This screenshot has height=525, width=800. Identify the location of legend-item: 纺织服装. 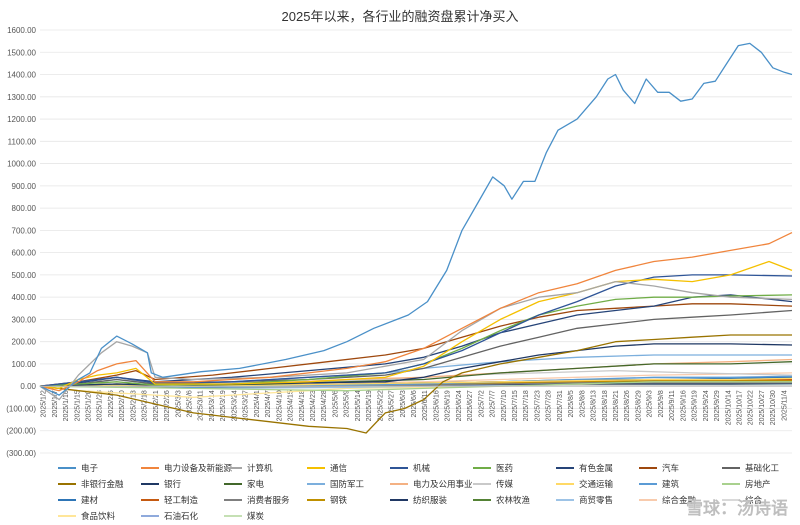
(418, 499).